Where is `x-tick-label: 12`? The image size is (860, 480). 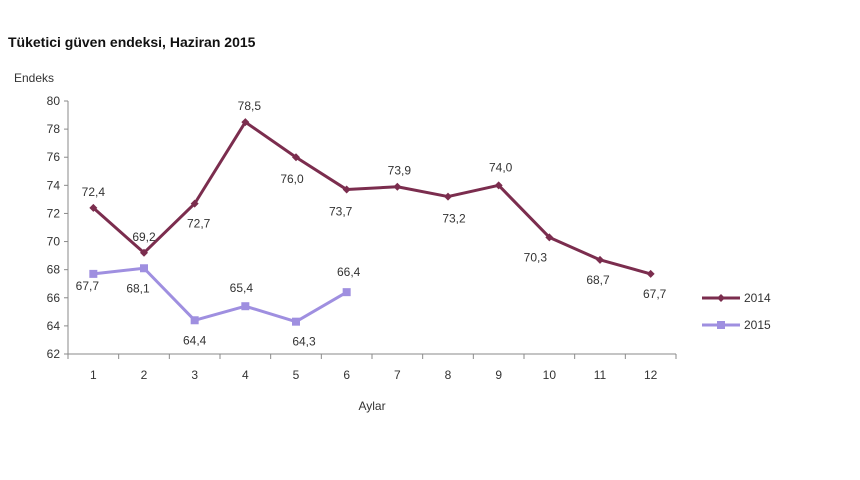 x-tick-label: 12 is located at coordinates (651, 375).